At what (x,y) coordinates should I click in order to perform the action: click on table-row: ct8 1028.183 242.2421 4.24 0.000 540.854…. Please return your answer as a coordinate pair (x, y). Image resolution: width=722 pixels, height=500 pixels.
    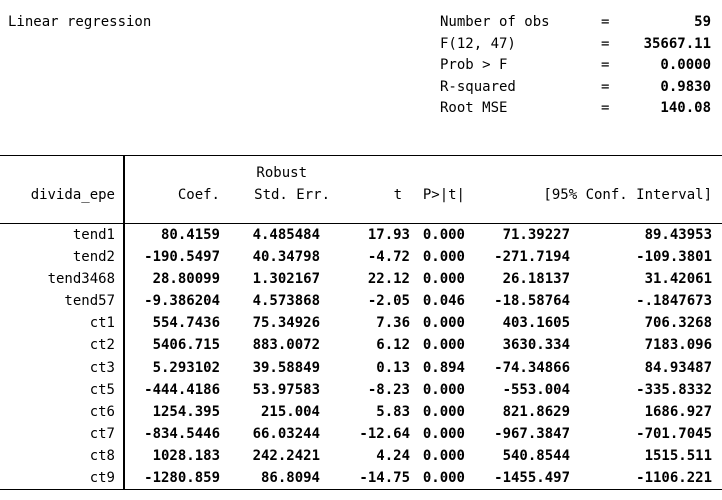
    Looking at the image, I should click on (361, 456).